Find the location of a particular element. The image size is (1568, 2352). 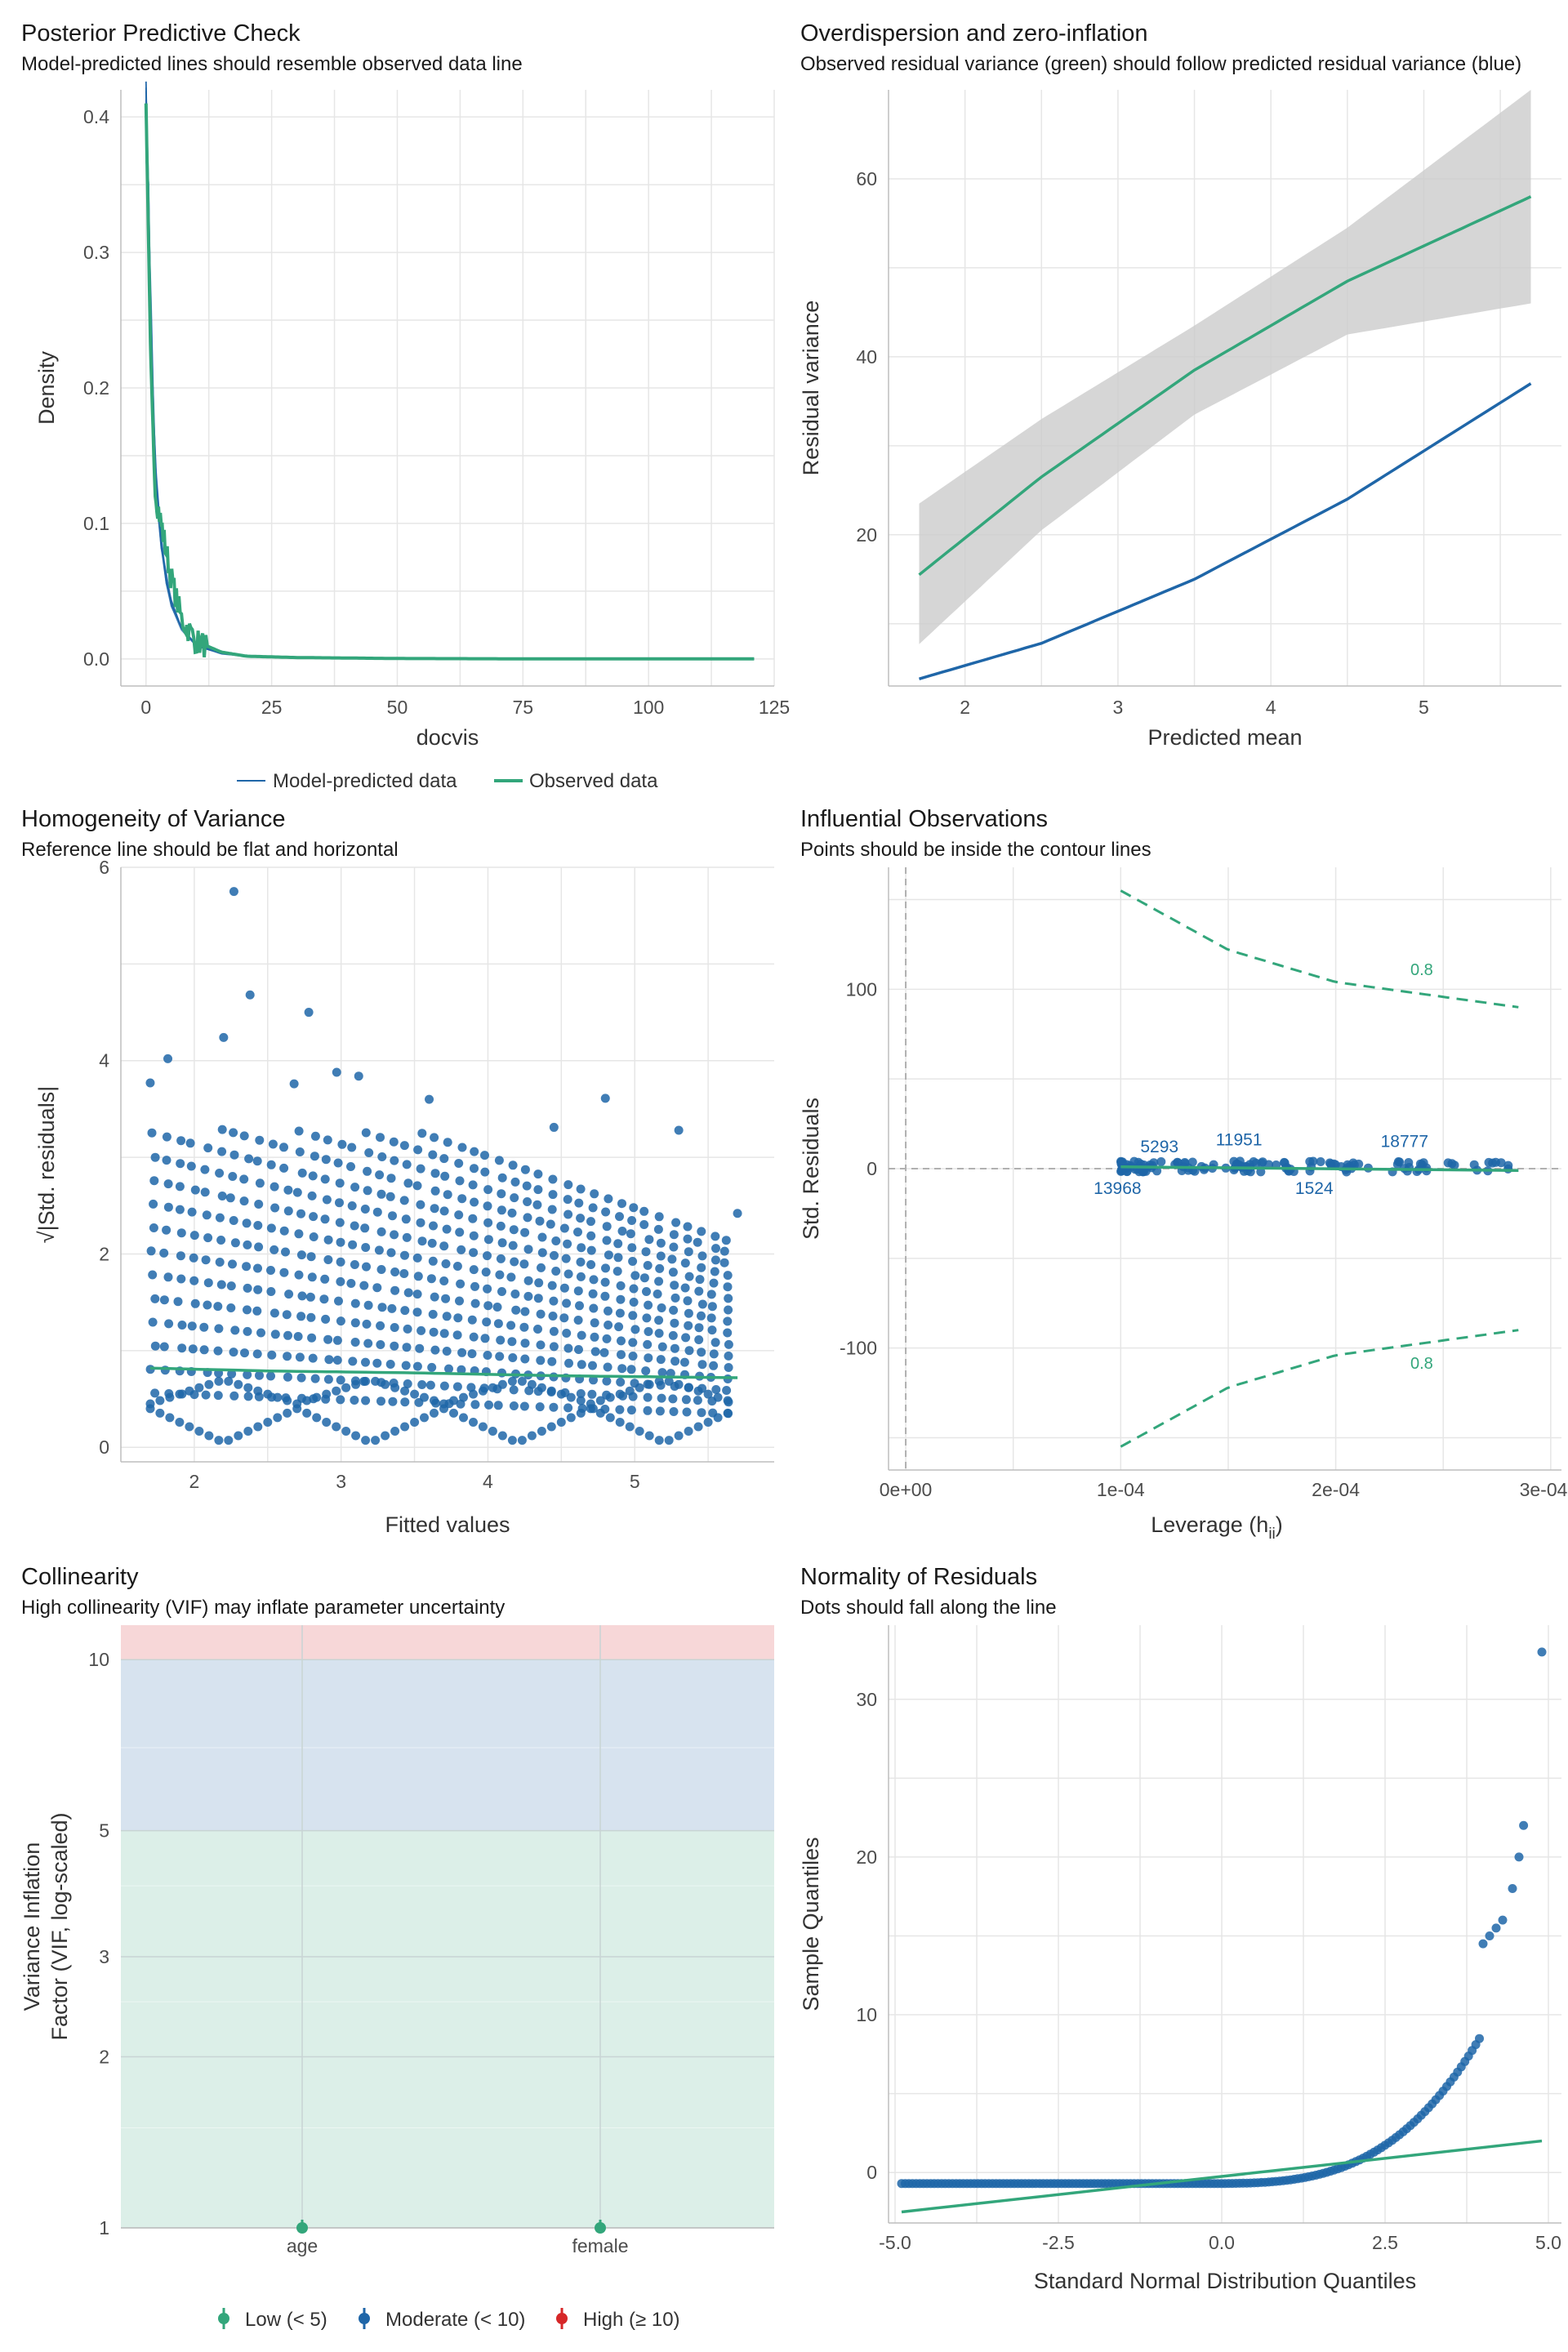

io-fit-line is located at coordinates (1319, 1168).